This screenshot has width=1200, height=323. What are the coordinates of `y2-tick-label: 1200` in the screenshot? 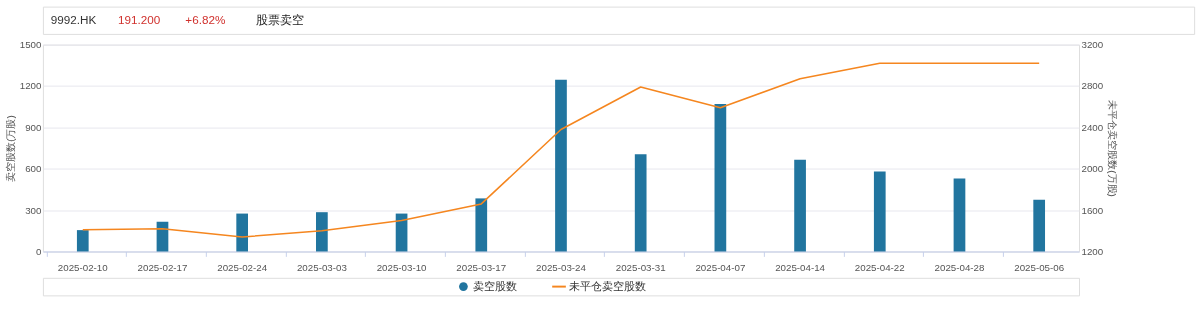 It's located at (1092, 251).